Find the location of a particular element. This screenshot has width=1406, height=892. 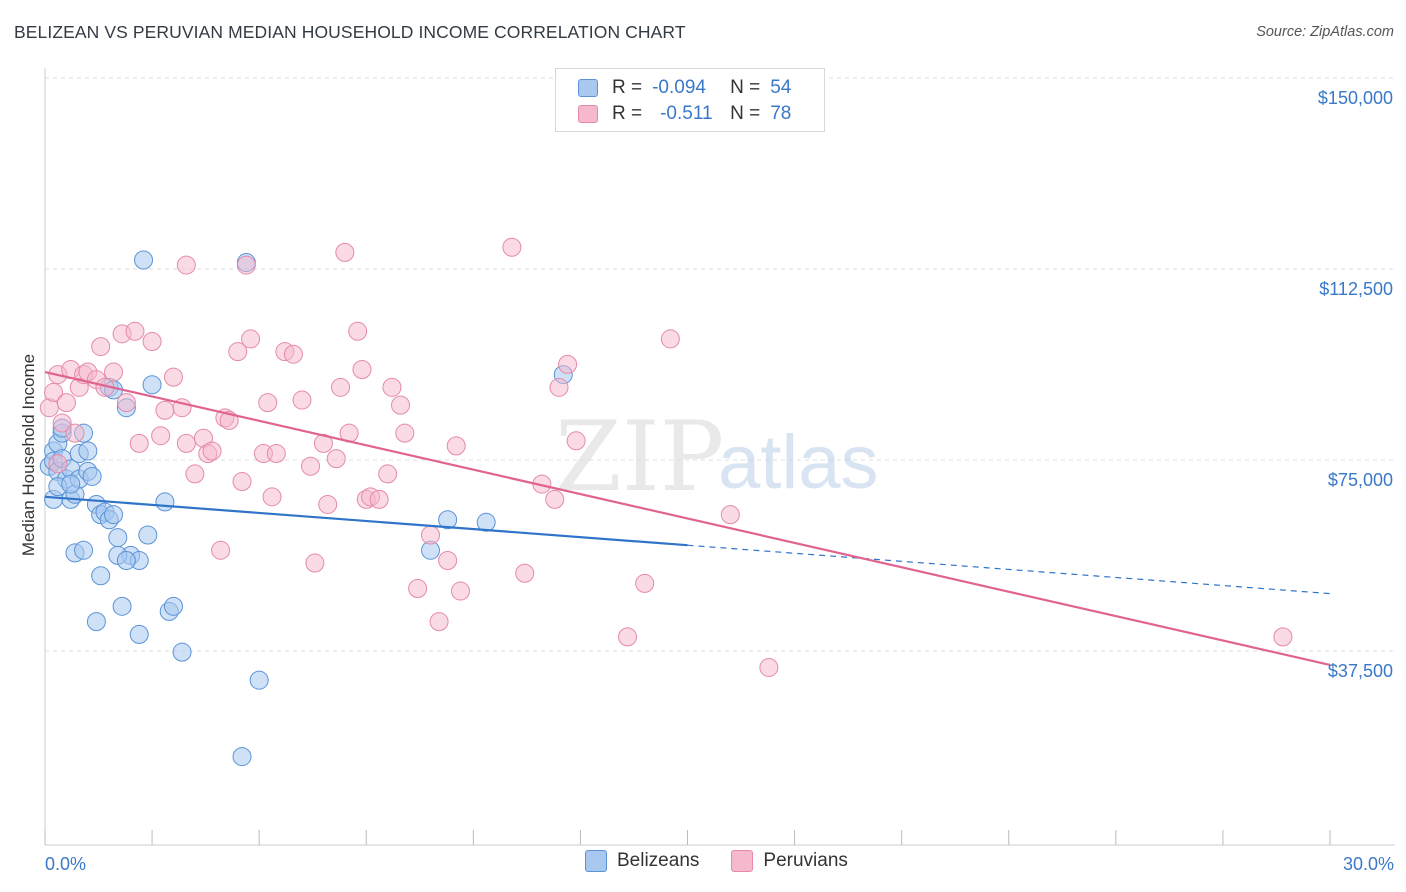

legend-item-belizeans: Belizeans is located at coordinates (642, 861).